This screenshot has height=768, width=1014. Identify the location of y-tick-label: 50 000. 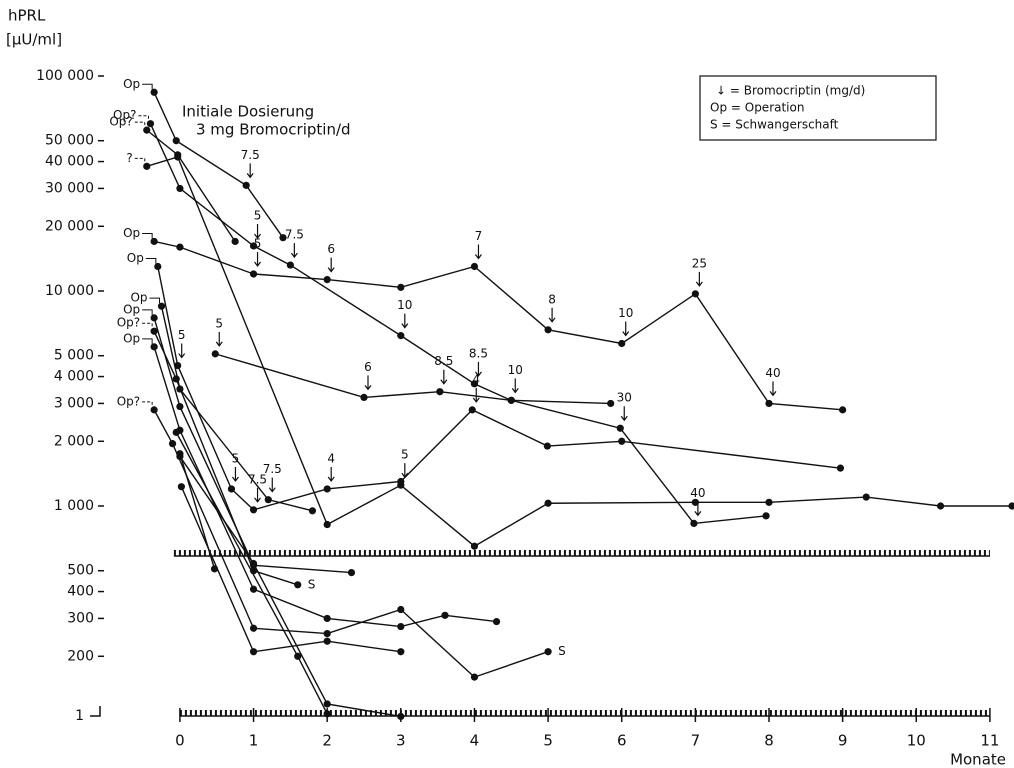
(69, 141).